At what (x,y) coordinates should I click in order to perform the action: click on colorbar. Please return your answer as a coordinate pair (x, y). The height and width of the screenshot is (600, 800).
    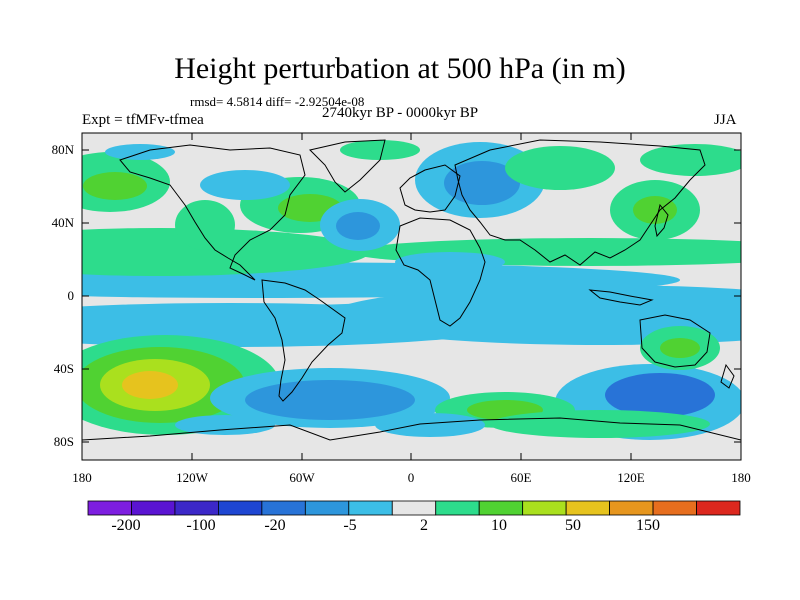
    Looking at the image, I should click on (414, 508).